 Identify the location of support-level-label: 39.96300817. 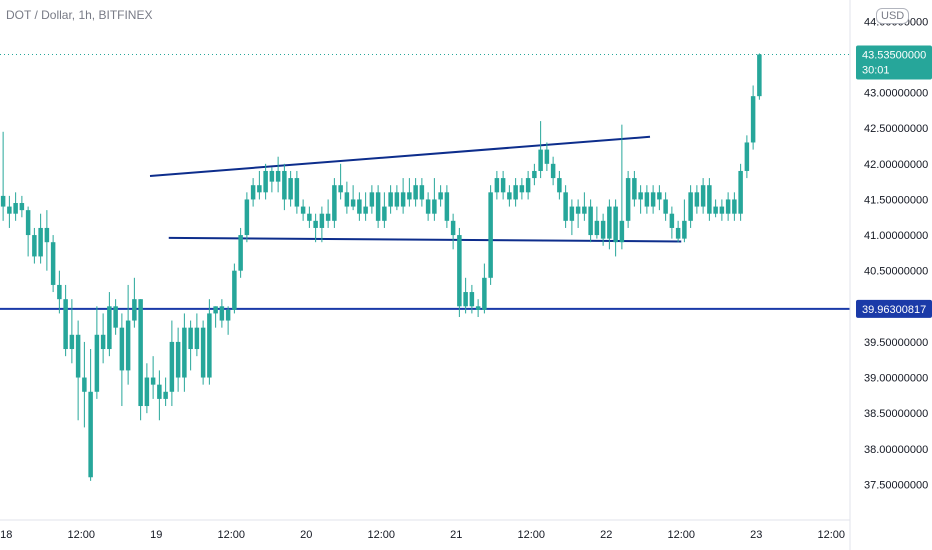
(894, 310).